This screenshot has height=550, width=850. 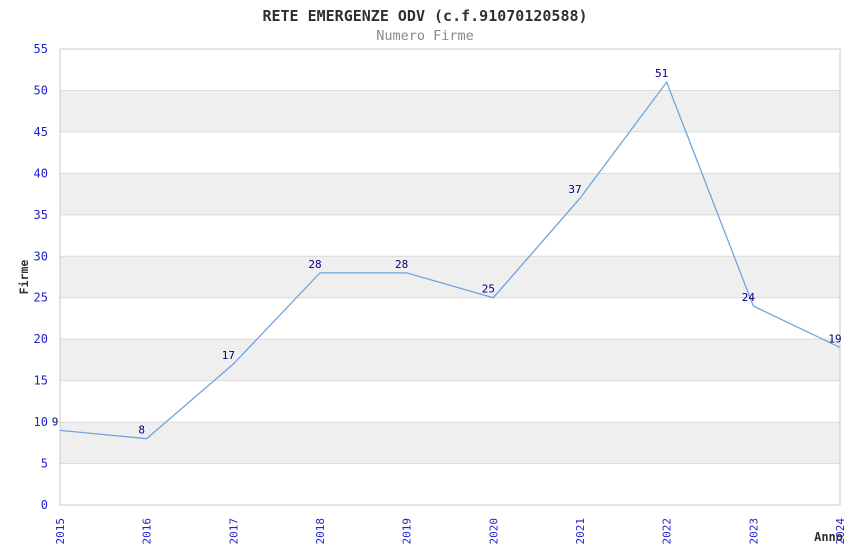 I want to click on y-tick-label: 15, so click(x=41, y=381).